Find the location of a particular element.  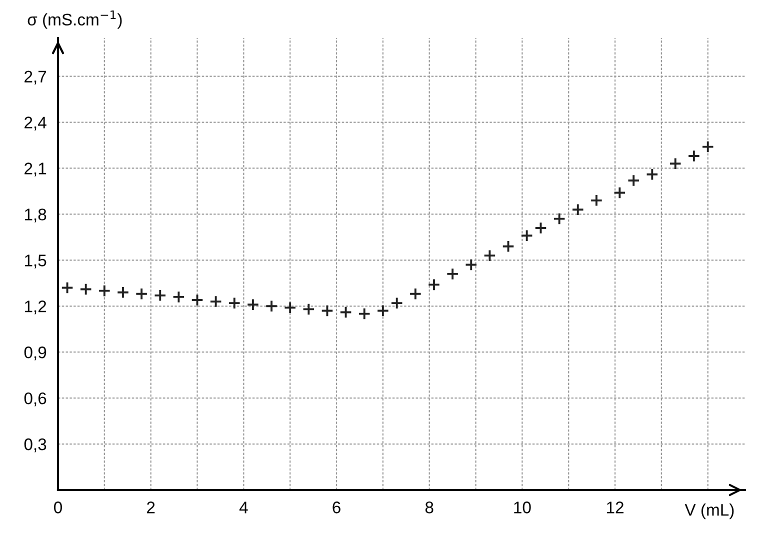

y-tick-label: 2,7 is located at coordinates (35, 77).